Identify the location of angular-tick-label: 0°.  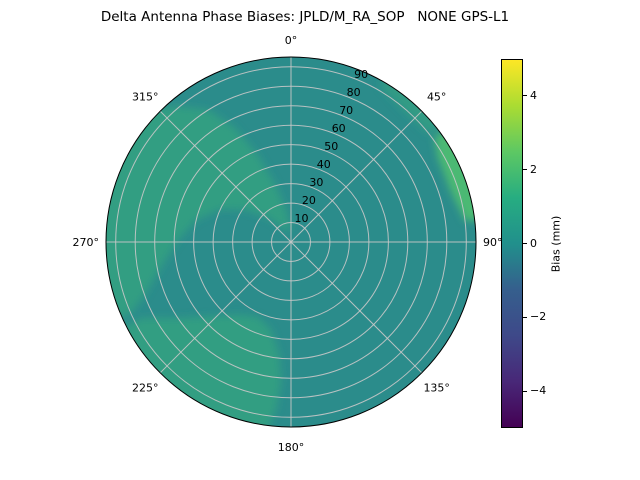
(291, 40).